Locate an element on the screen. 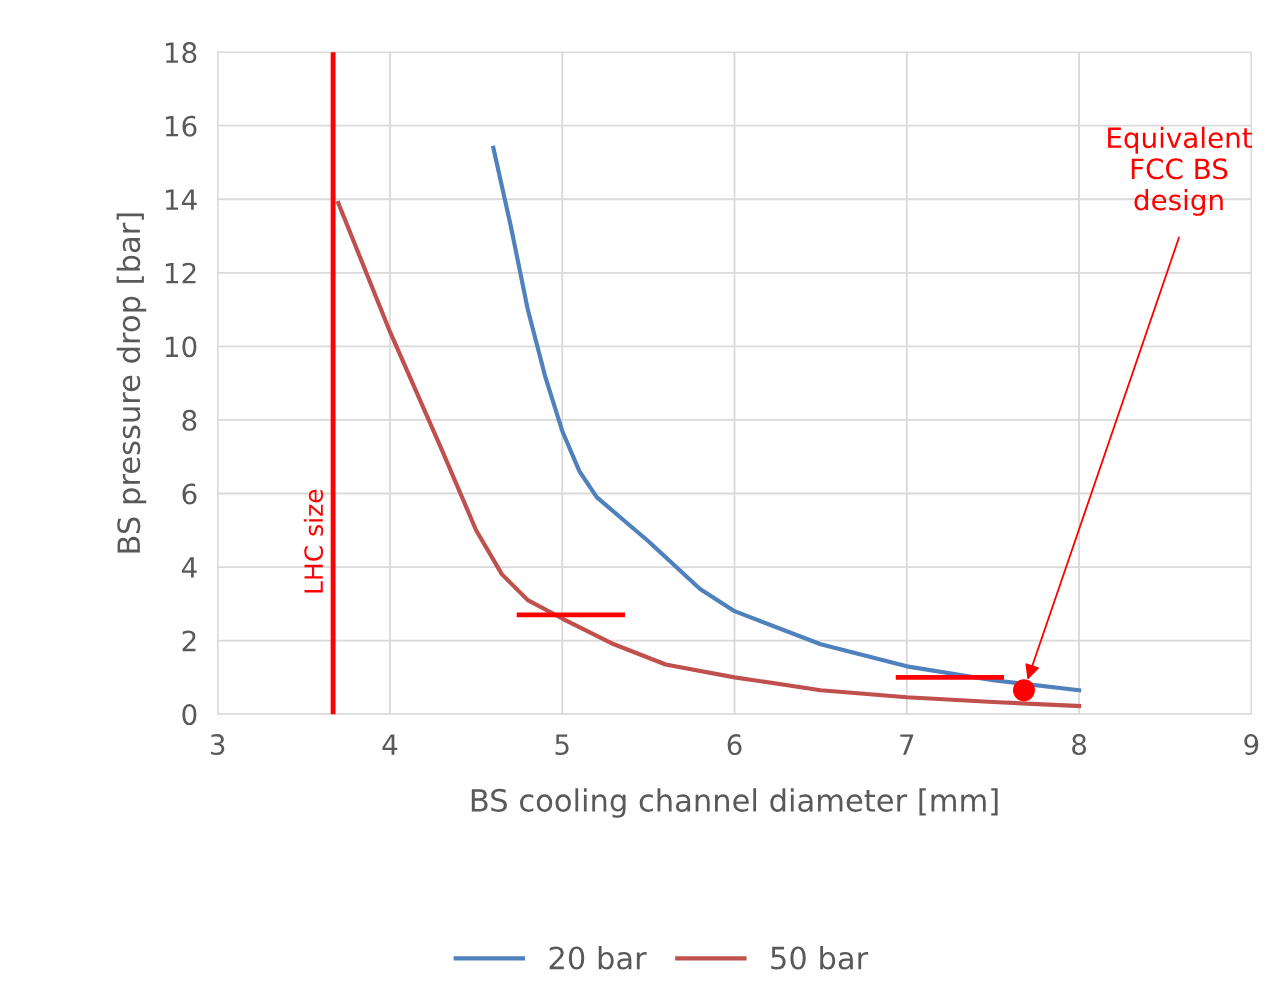 The width and height of the screenshot is (1273, 1003). y-tick-label: 18 is located at coordinates (181, 53).